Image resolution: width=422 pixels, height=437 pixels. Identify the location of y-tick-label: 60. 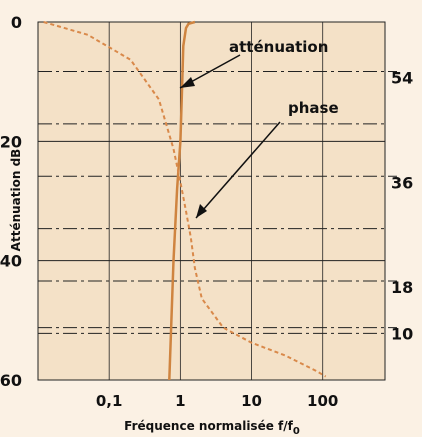
(11, 380).